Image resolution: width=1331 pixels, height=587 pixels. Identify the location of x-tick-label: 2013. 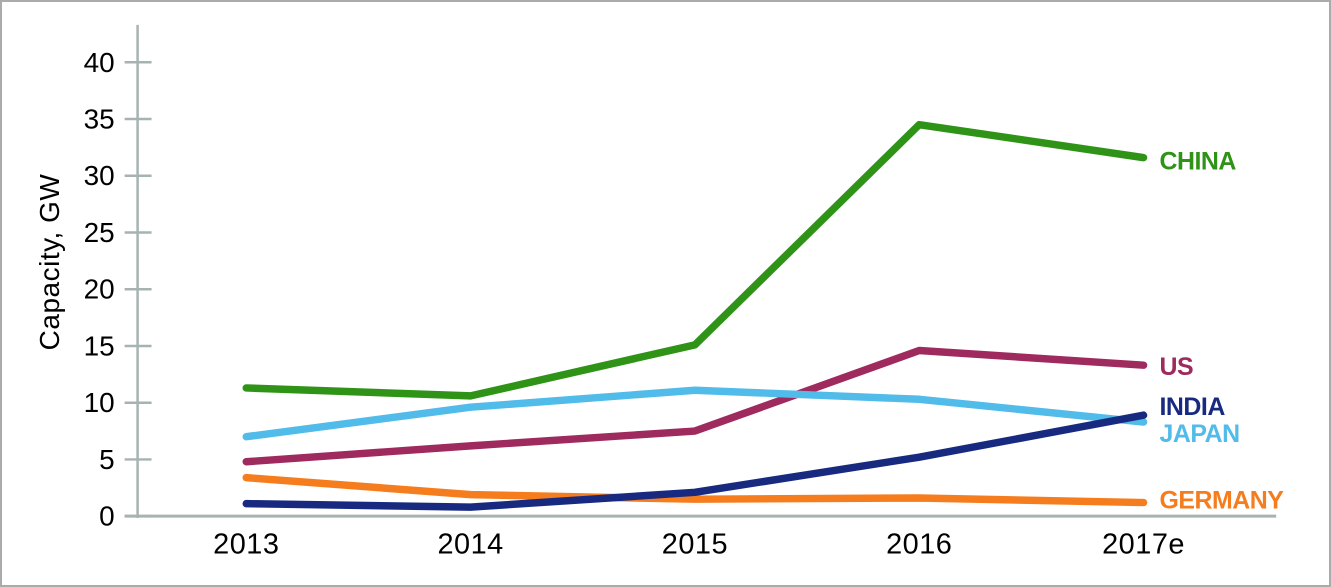
(246, 544).